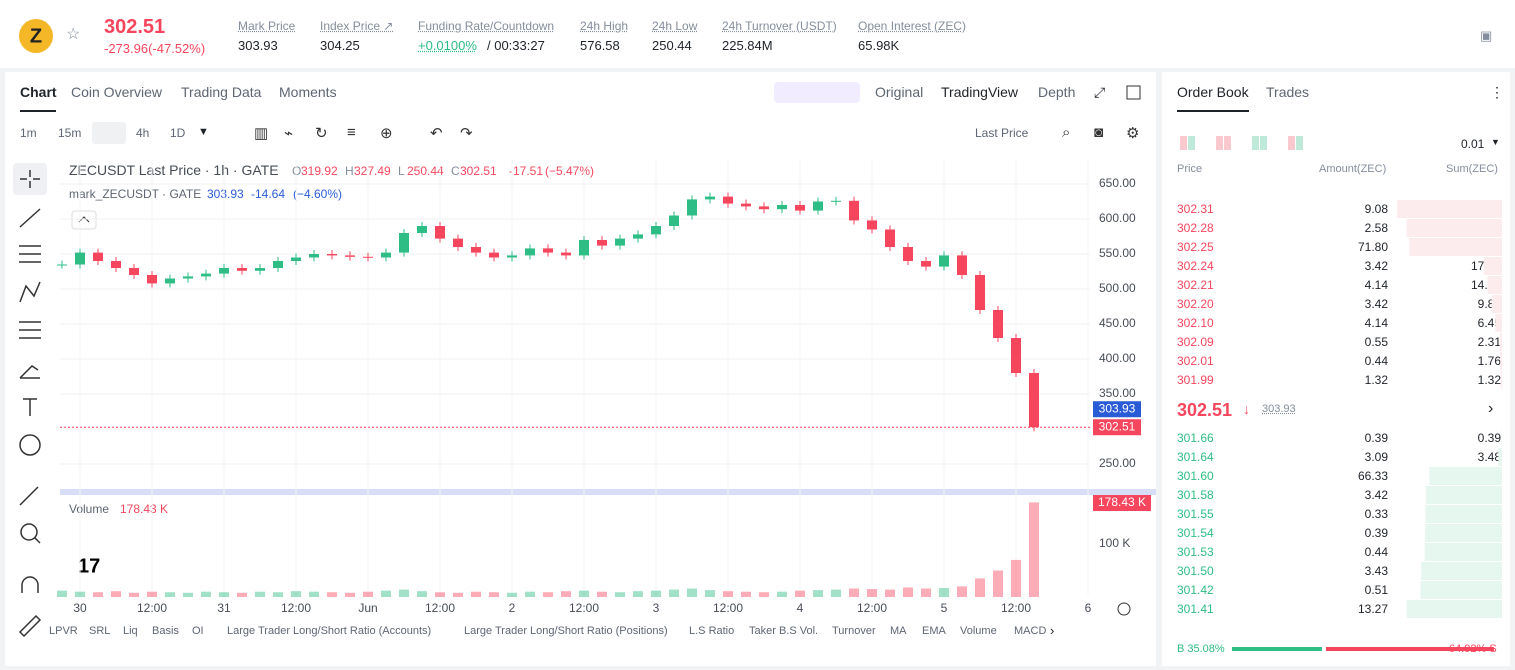 The width and height of the screenshot is (1515, 670). I want to click on ob-price: 302.20, so click(1195, 304).